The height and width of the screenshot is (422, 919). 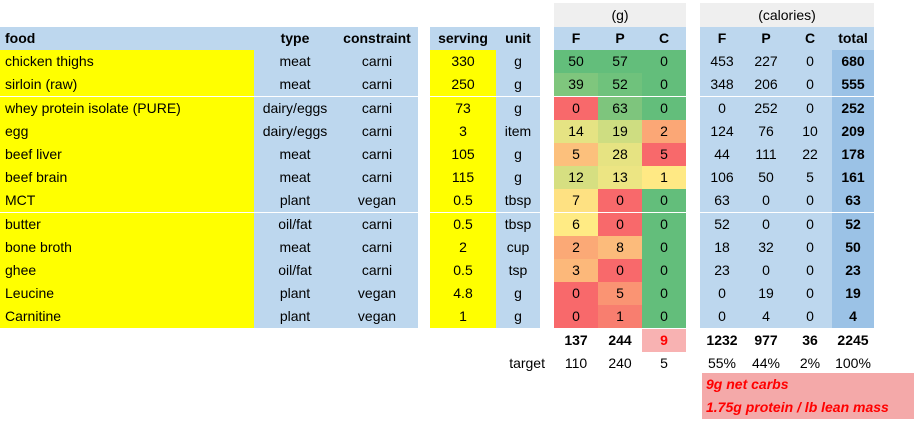 I want to click on cell-serving: 105, so click(x=463, y=154).